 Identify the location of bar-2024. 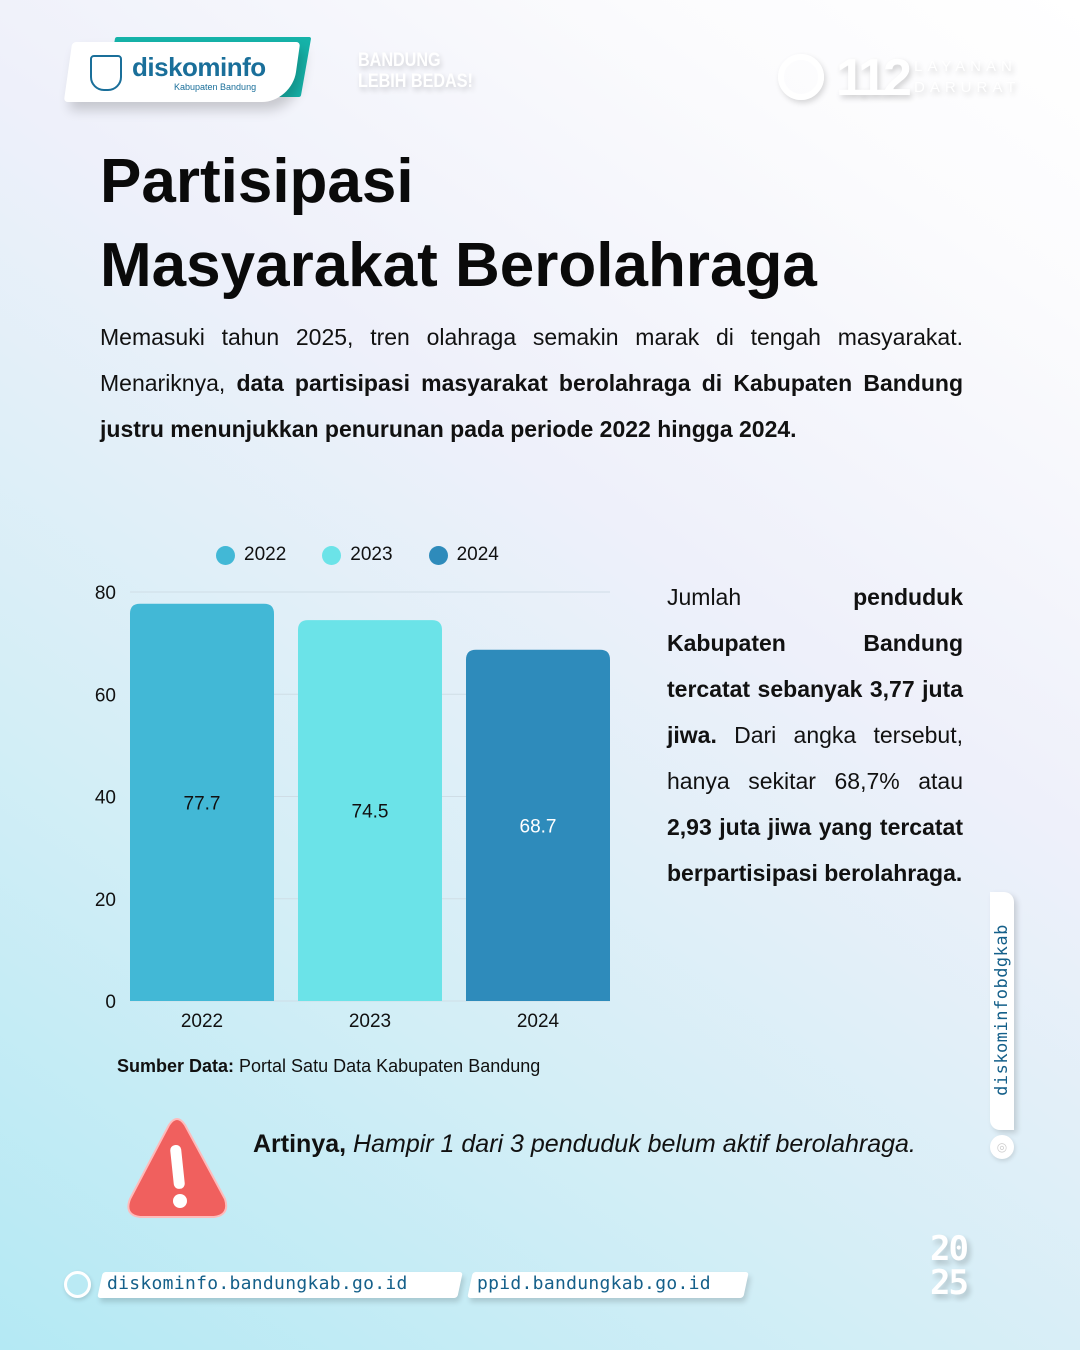
(538, 825).